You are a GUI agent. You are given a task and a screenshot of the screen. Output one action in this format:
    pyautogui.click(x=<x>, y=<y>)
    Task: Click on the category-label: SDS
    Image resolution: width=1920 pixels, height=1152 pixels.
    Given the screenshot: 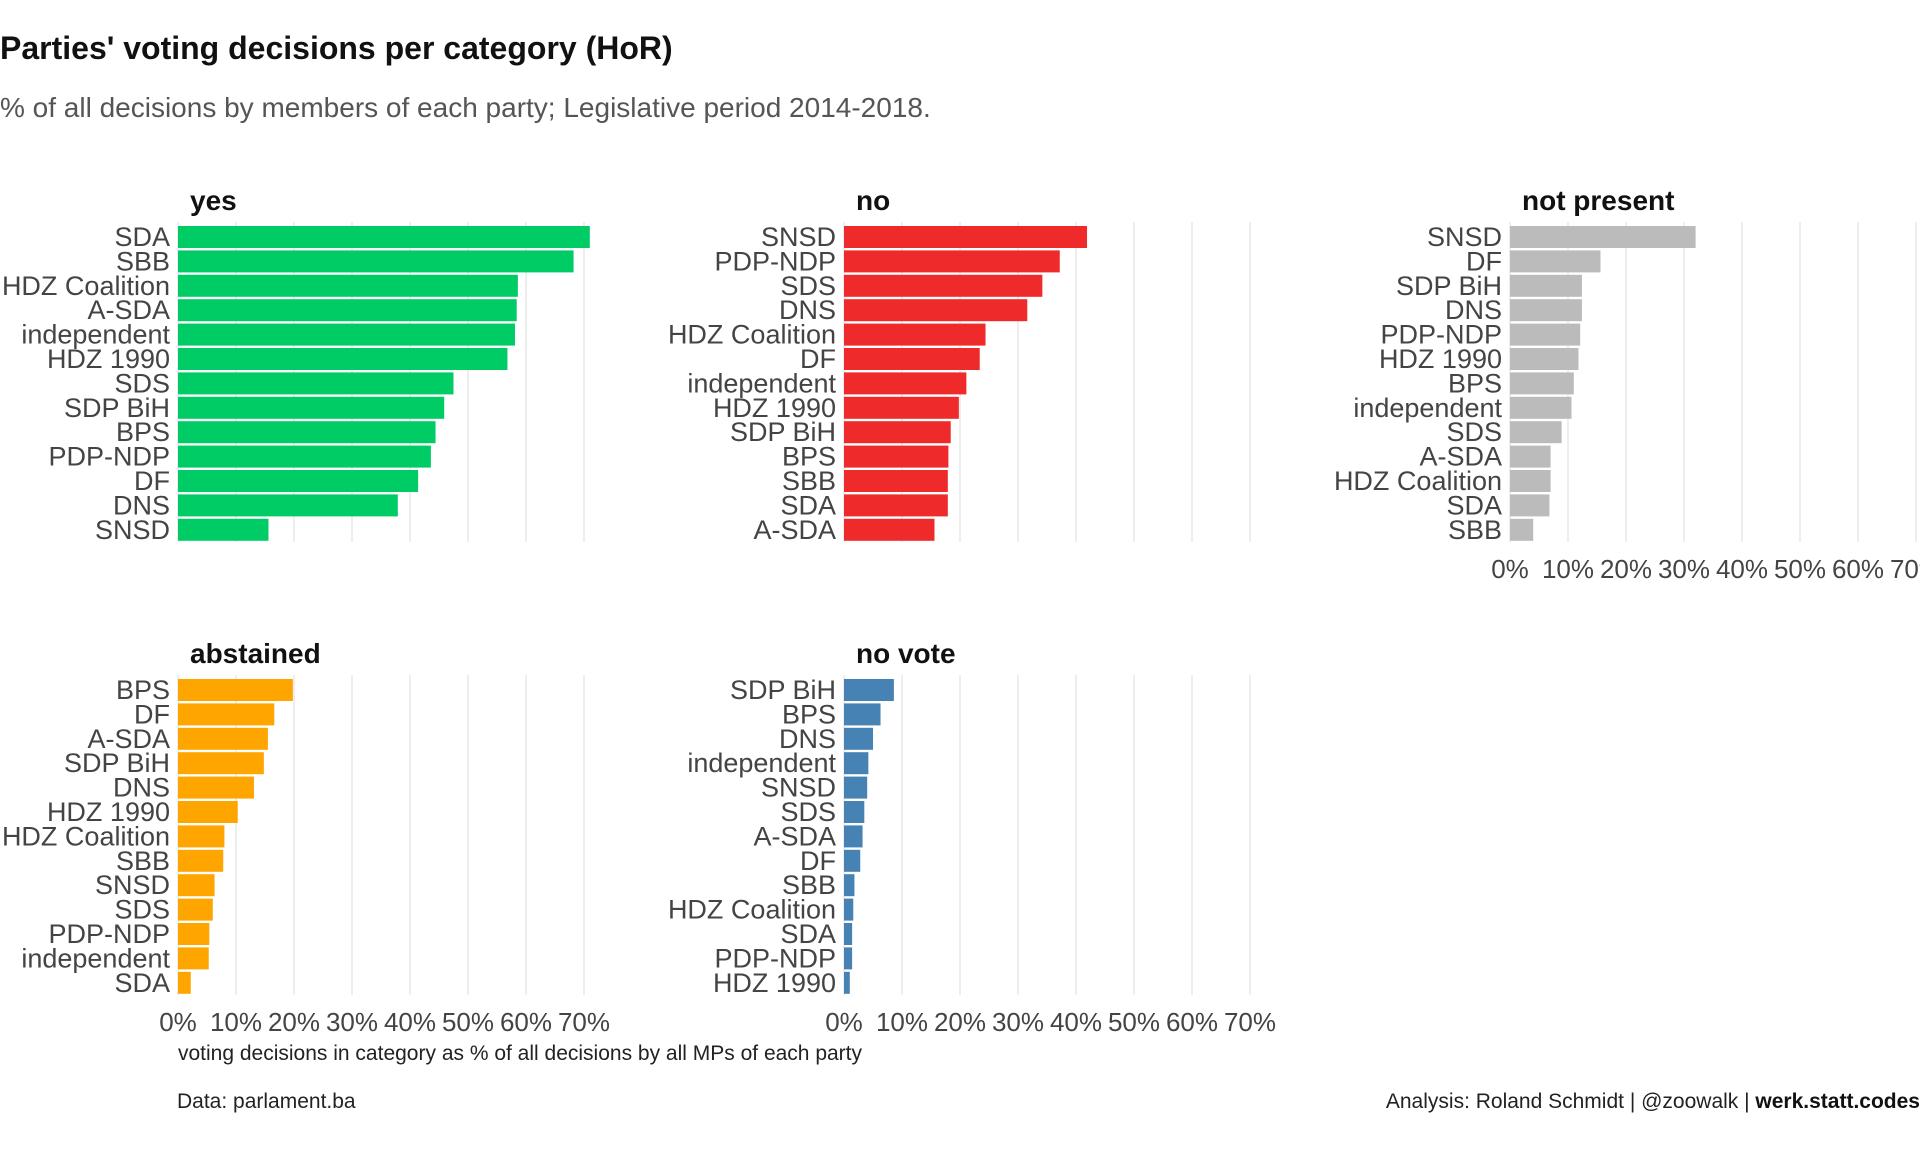 What is the action you would take?
    pyautogui.click(x=142, y=910)
    